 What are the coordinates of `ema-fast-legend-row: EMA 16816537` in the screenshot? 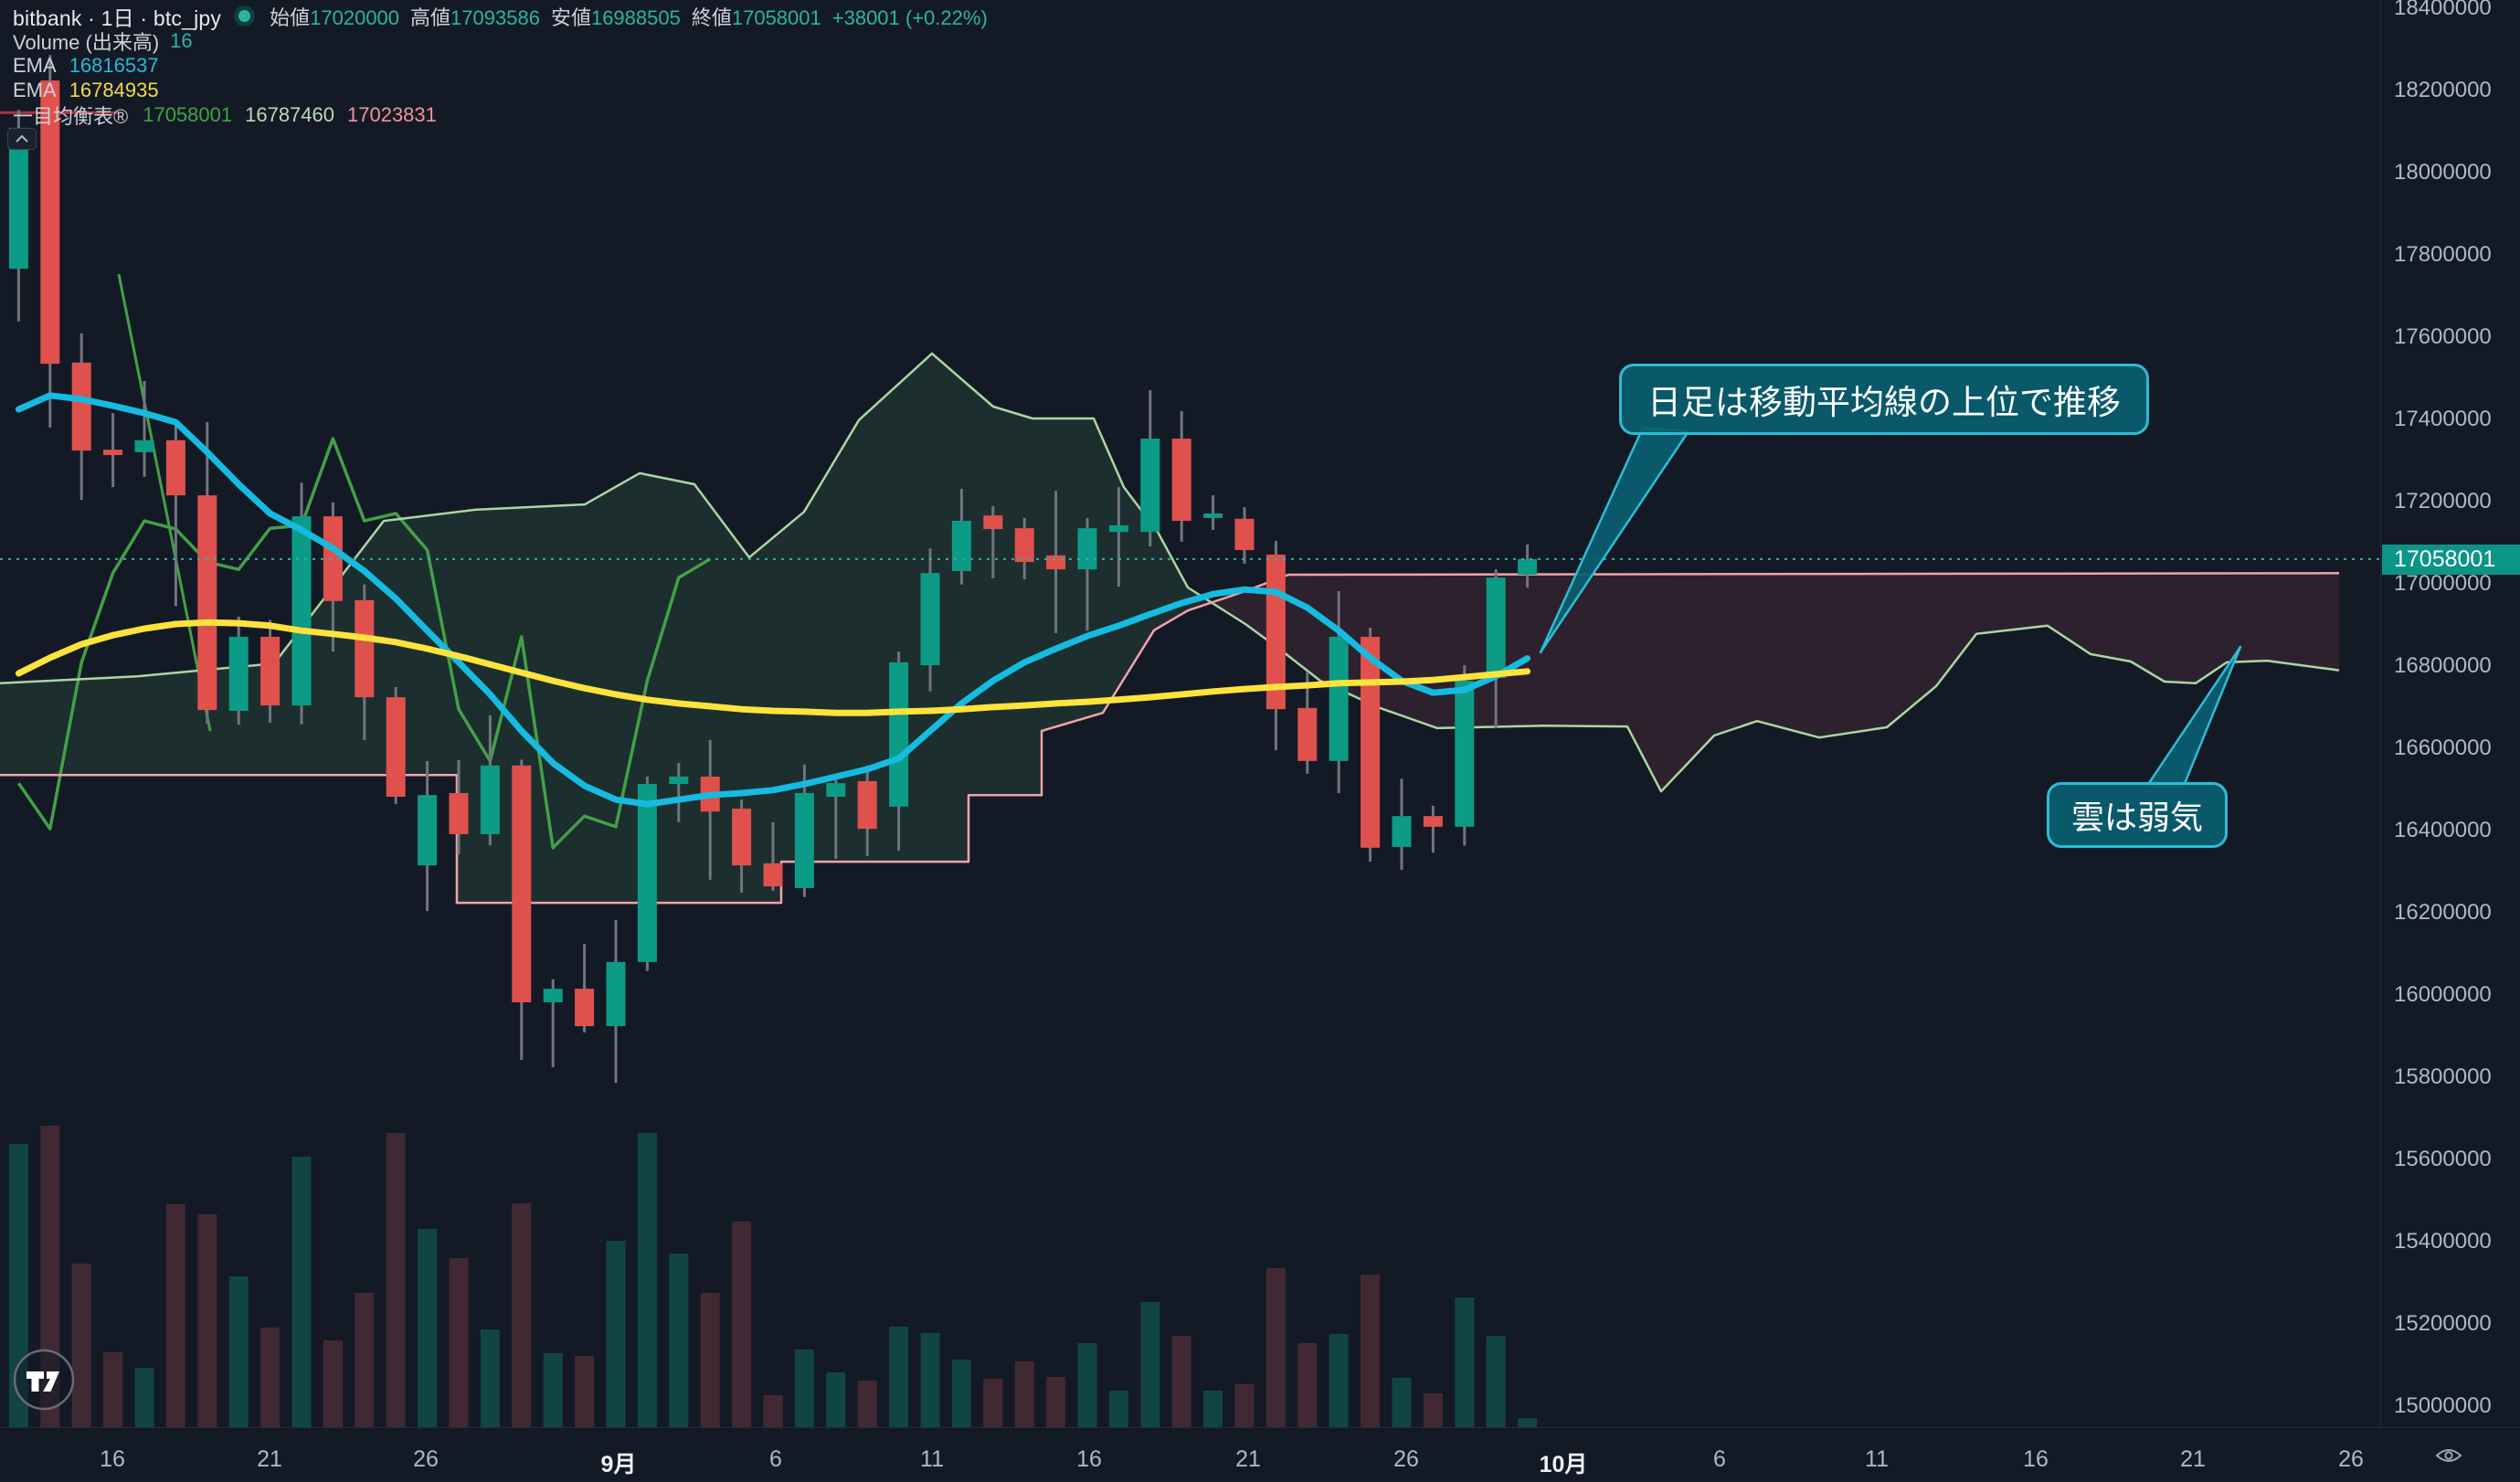 It's located at (501, 65).